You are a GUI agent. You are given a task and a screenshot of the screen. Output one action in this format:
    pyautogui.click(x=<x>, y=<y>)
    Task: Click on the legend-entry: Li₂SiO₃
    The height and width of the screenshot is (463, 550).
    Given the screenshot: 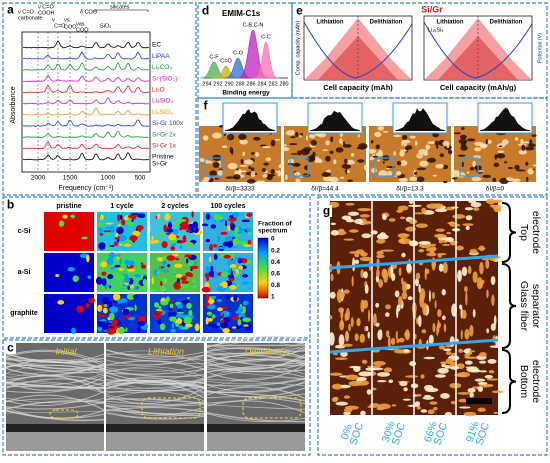 What is the action you would take?
    pyautogui.click(x=162, y=112)
    